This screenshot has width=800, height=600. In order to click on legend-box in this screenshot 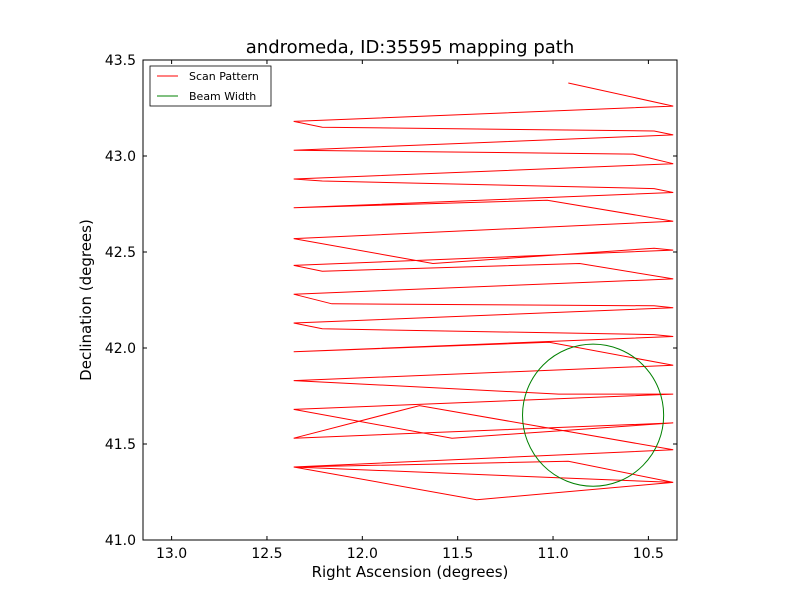, I will do `click(210, 86)`.